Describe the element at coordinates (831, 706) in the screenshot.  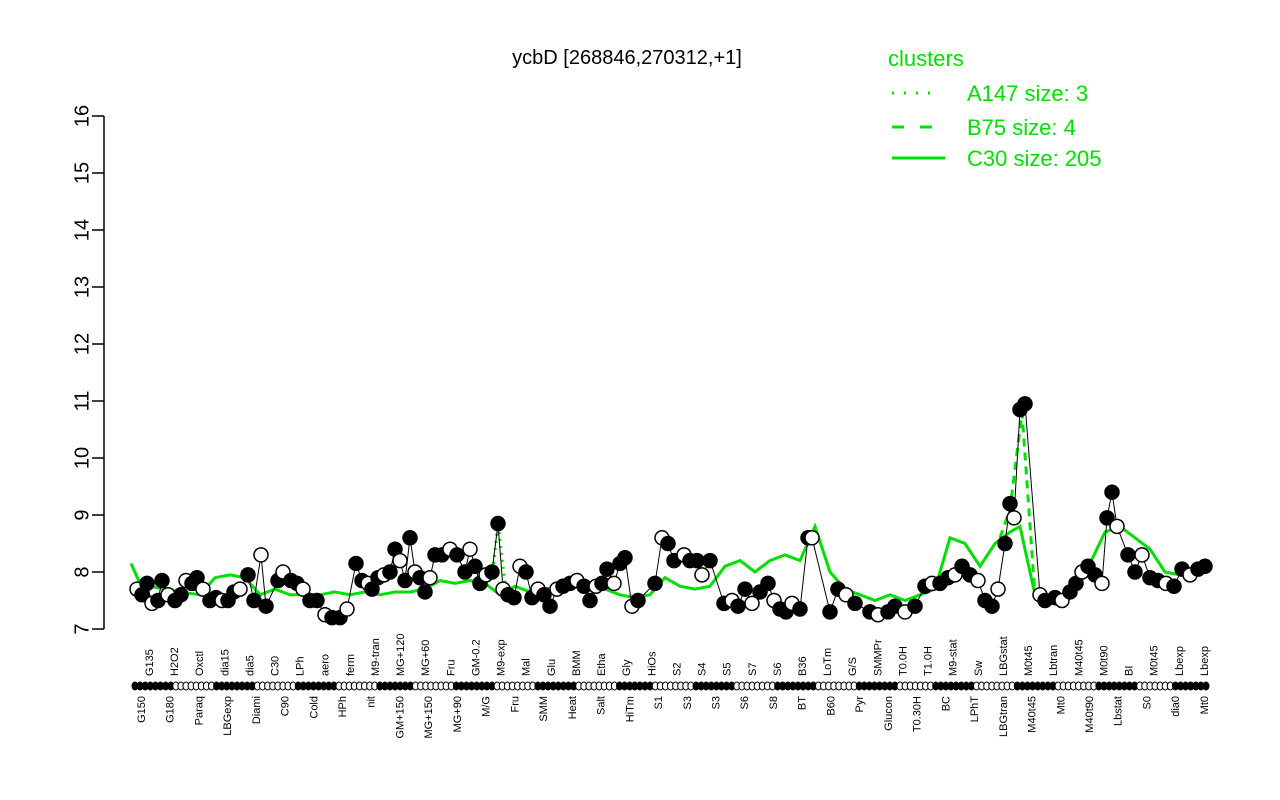
I see `x-label-bottom: B60` at that location.